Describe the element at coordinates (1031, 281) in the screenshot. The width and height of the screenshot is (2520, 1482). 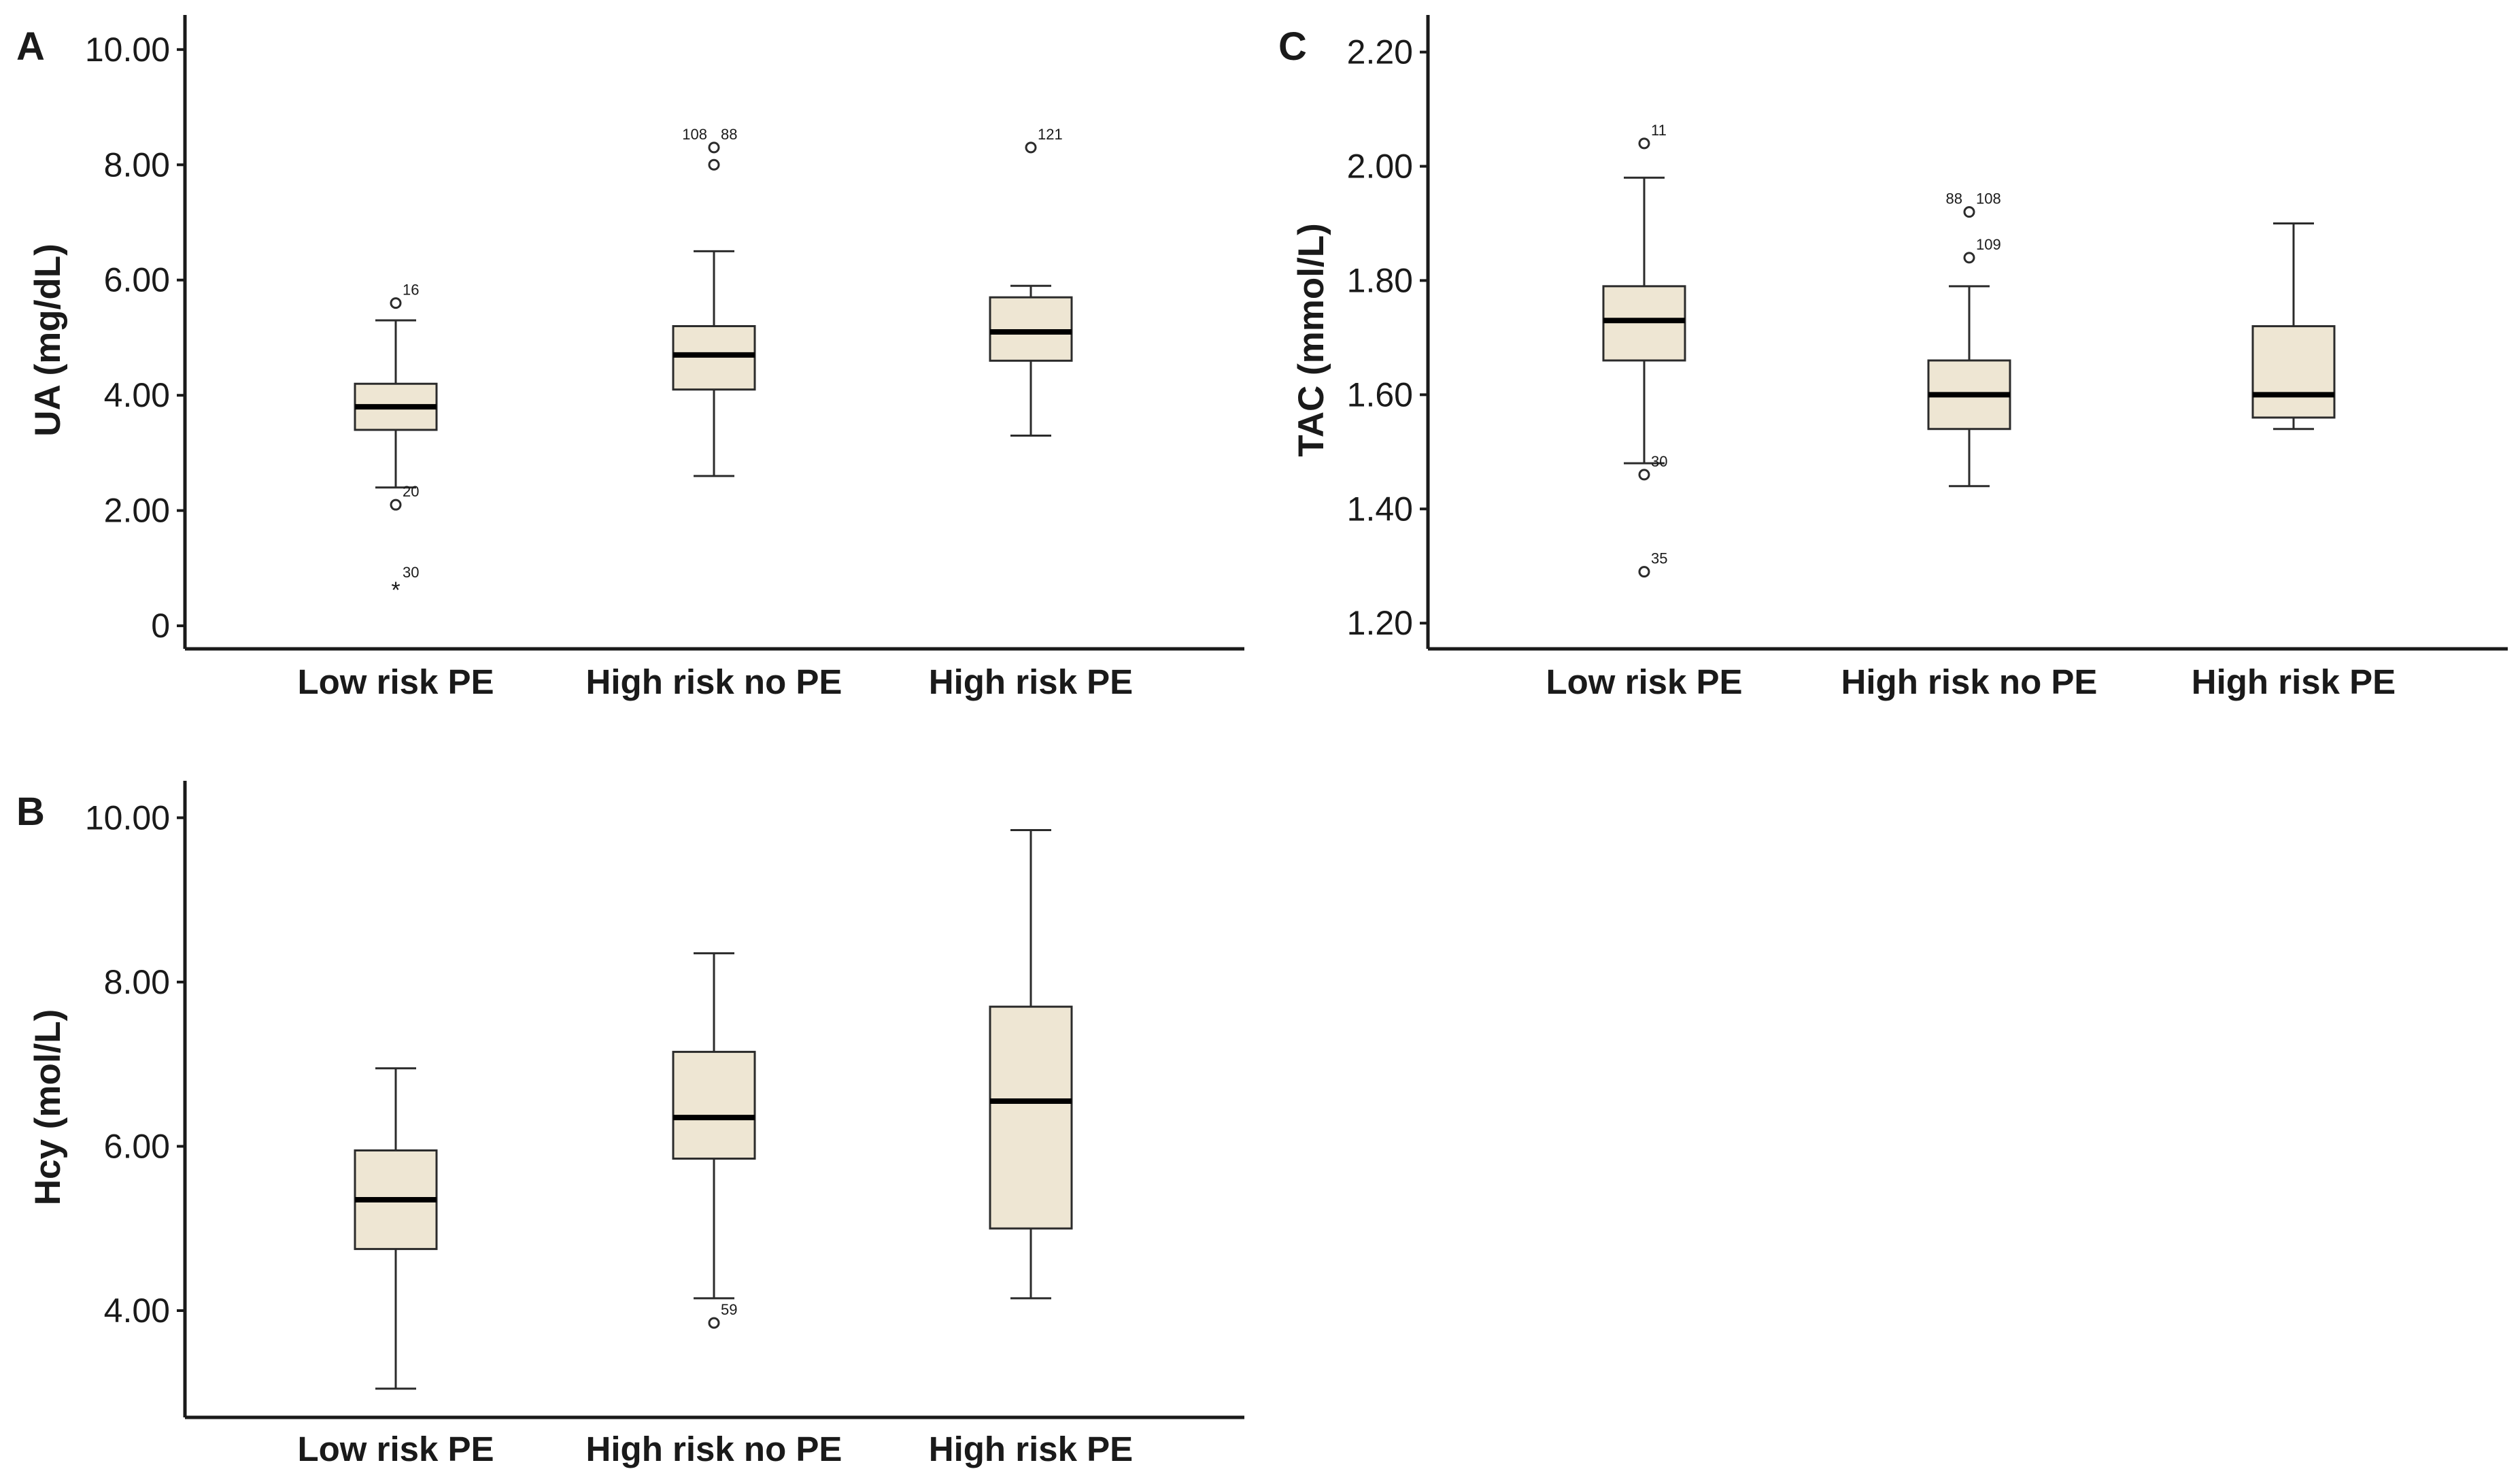
I see `box-high-risk-pe-a: 121` at that location.